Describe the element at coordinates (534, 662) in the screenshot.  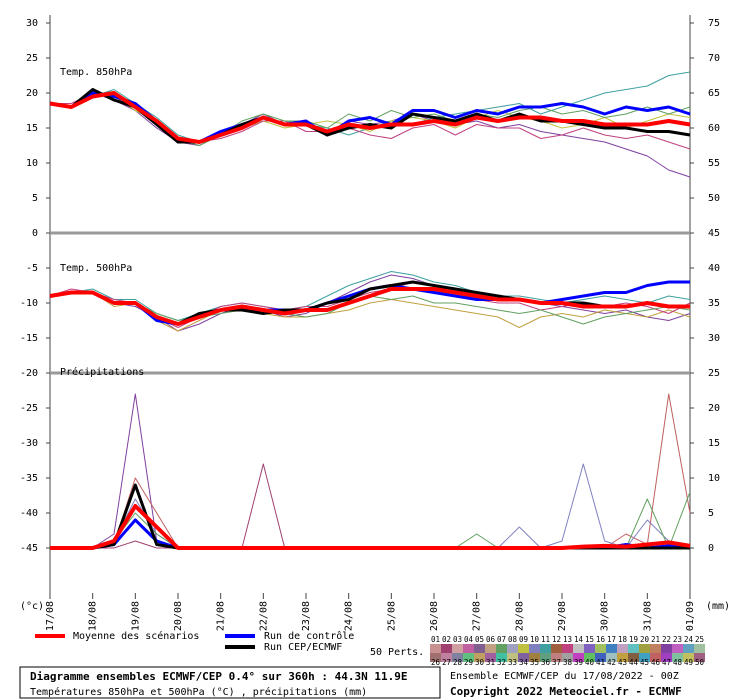
I see `member-label: 35` at that location.